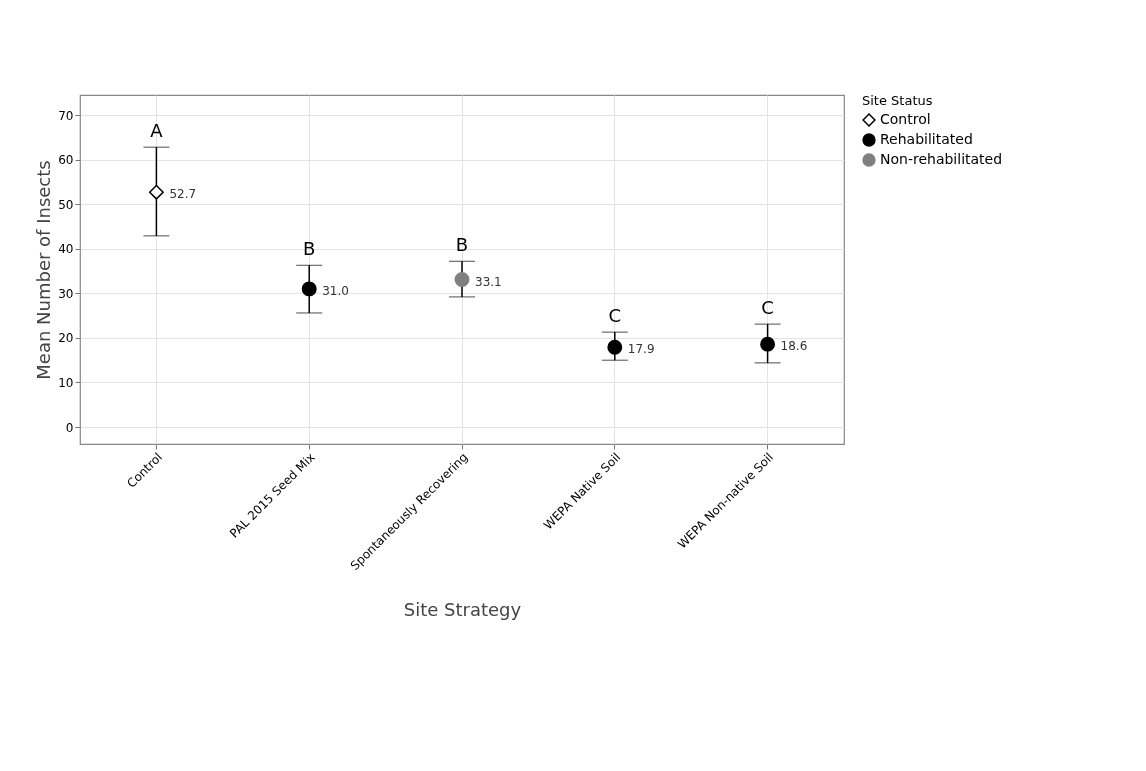 This screenshot has height=771, width=1146. What do you see at coordinates (66, 115) in the screenshot?
I see `y-tick-label: 70` at bounding box center [66, 115].